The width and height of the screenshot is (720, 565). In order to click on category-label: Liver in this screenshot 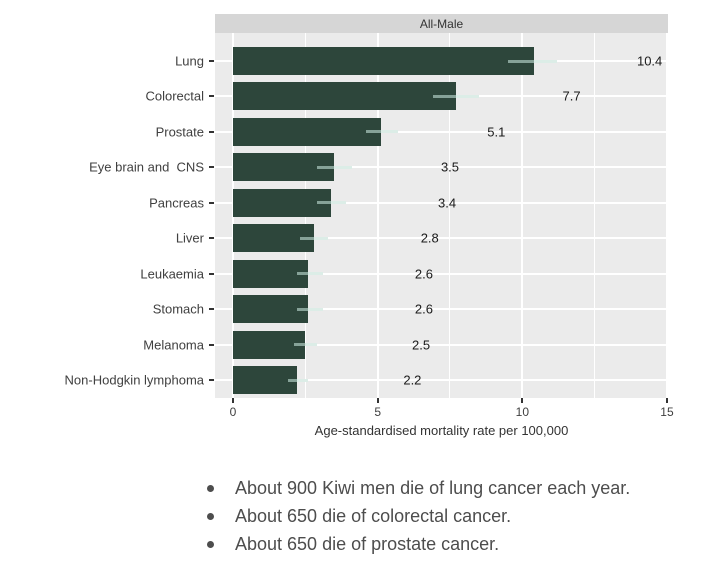, I will do `click(189, 238)`.